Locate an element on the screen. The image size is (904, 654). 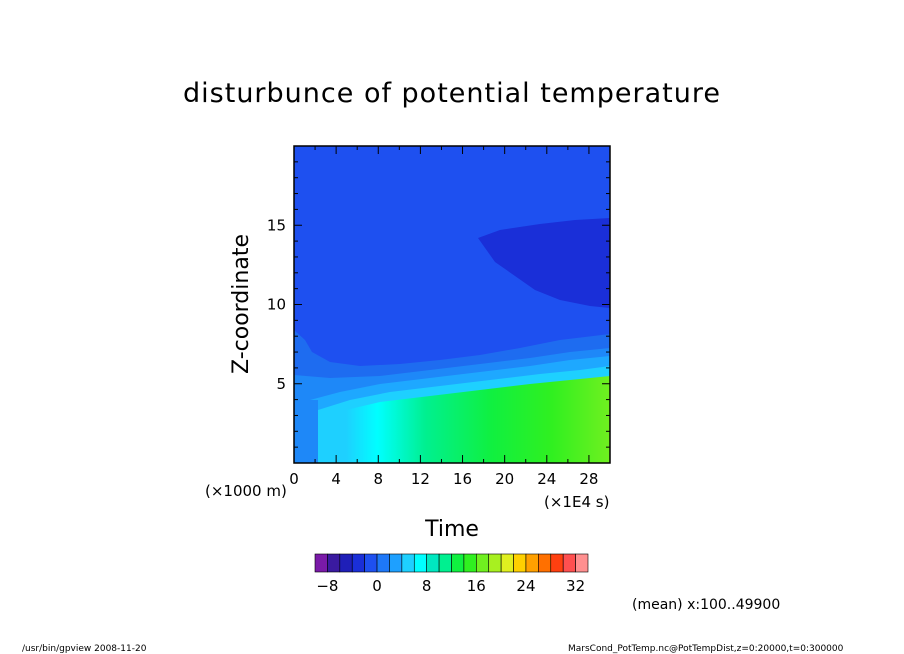
colorbar-tick-label: 24 is located at coordinates (525, 586).